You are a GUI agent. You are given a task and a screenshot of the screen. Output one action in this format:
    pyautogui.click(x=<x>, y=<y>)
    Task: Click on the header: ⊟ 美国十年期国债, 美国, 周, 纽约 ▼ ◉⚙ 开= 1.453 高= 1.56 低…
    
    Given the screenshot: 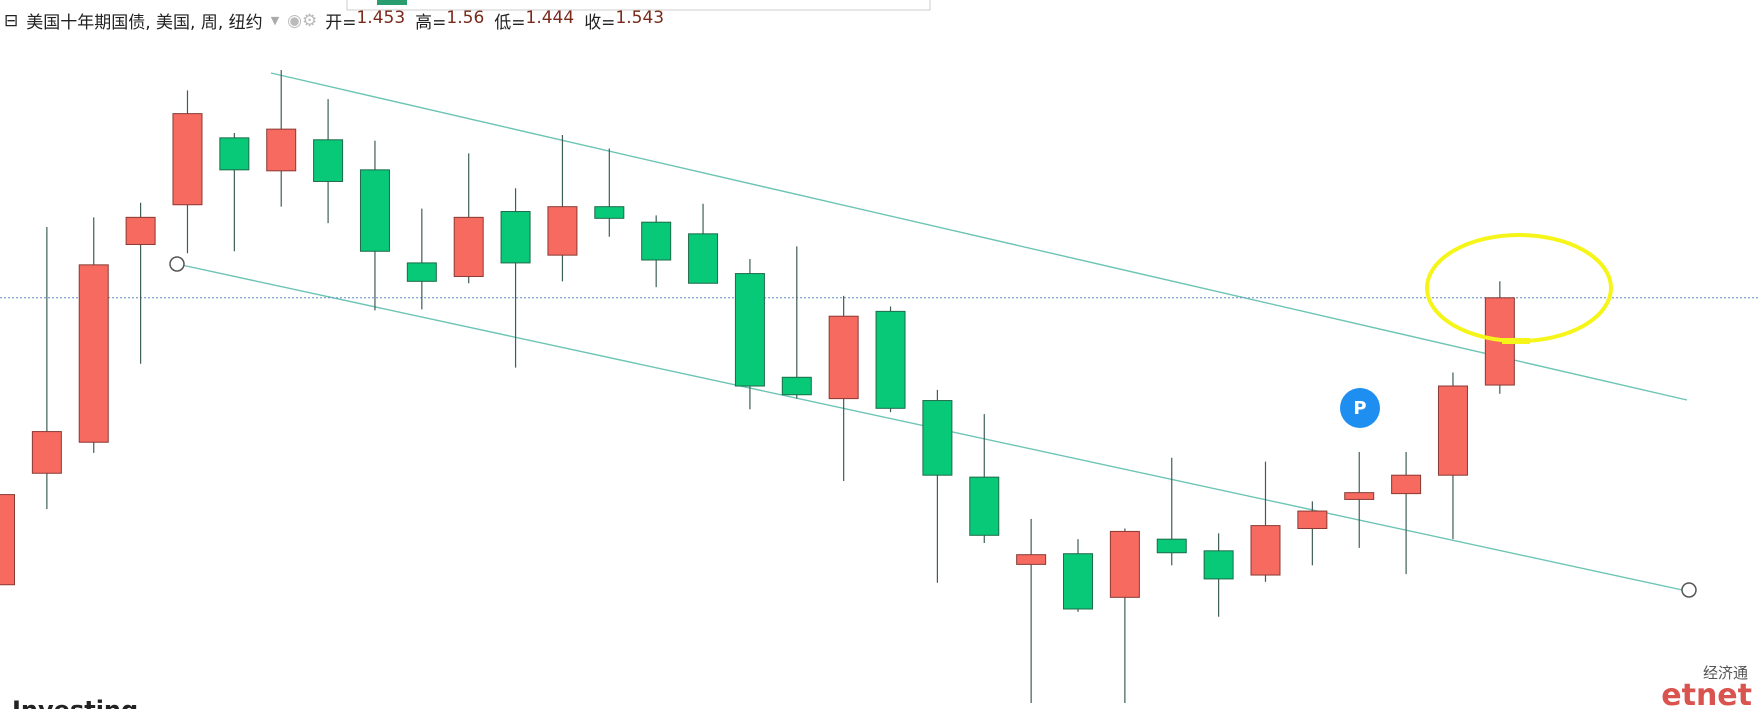 What is the action you would take?
    pyautogui.click(x=339, y=20)
    